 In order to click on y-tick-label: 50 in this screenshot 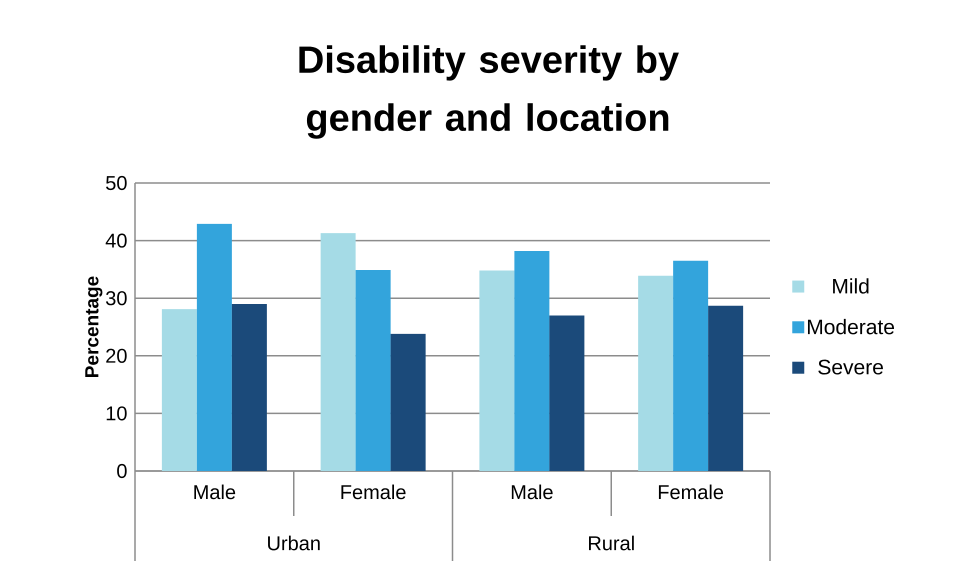, I will do `click(116, 183)`.